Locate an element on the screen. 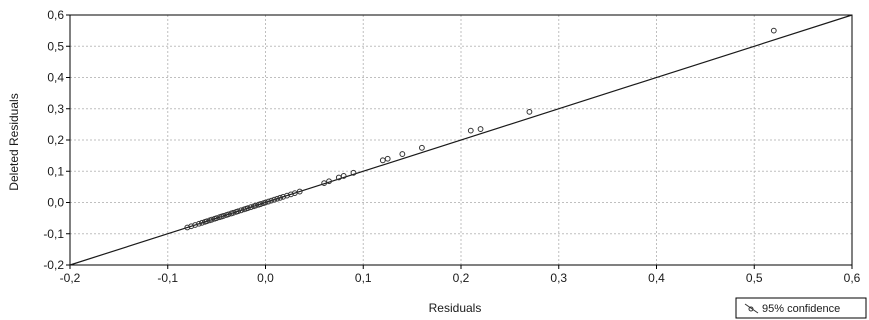 Image resolution: width=869 pixels, height=320 pixels. x-axis-ticks: -0,2 -0,1 0,0 0,1 0,2 0,3 0,4 0,5 0,6 is located at coordinates (460, 275).